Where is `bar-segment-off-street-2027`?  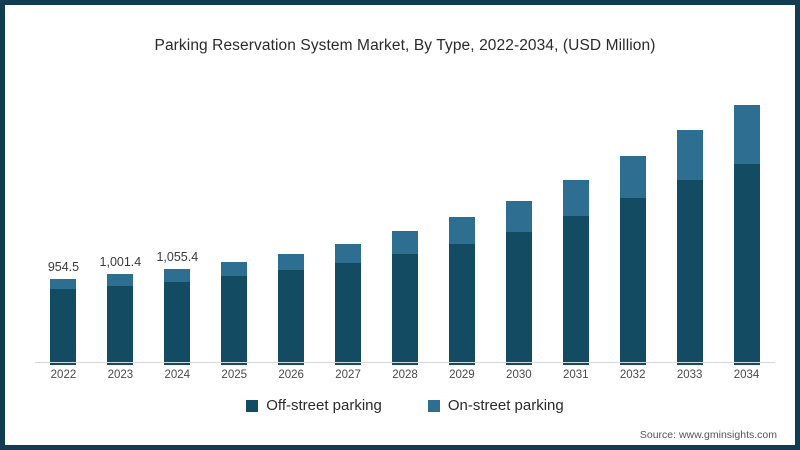
bar-segment-off-street-2027 is located at coordinates (348, 313).